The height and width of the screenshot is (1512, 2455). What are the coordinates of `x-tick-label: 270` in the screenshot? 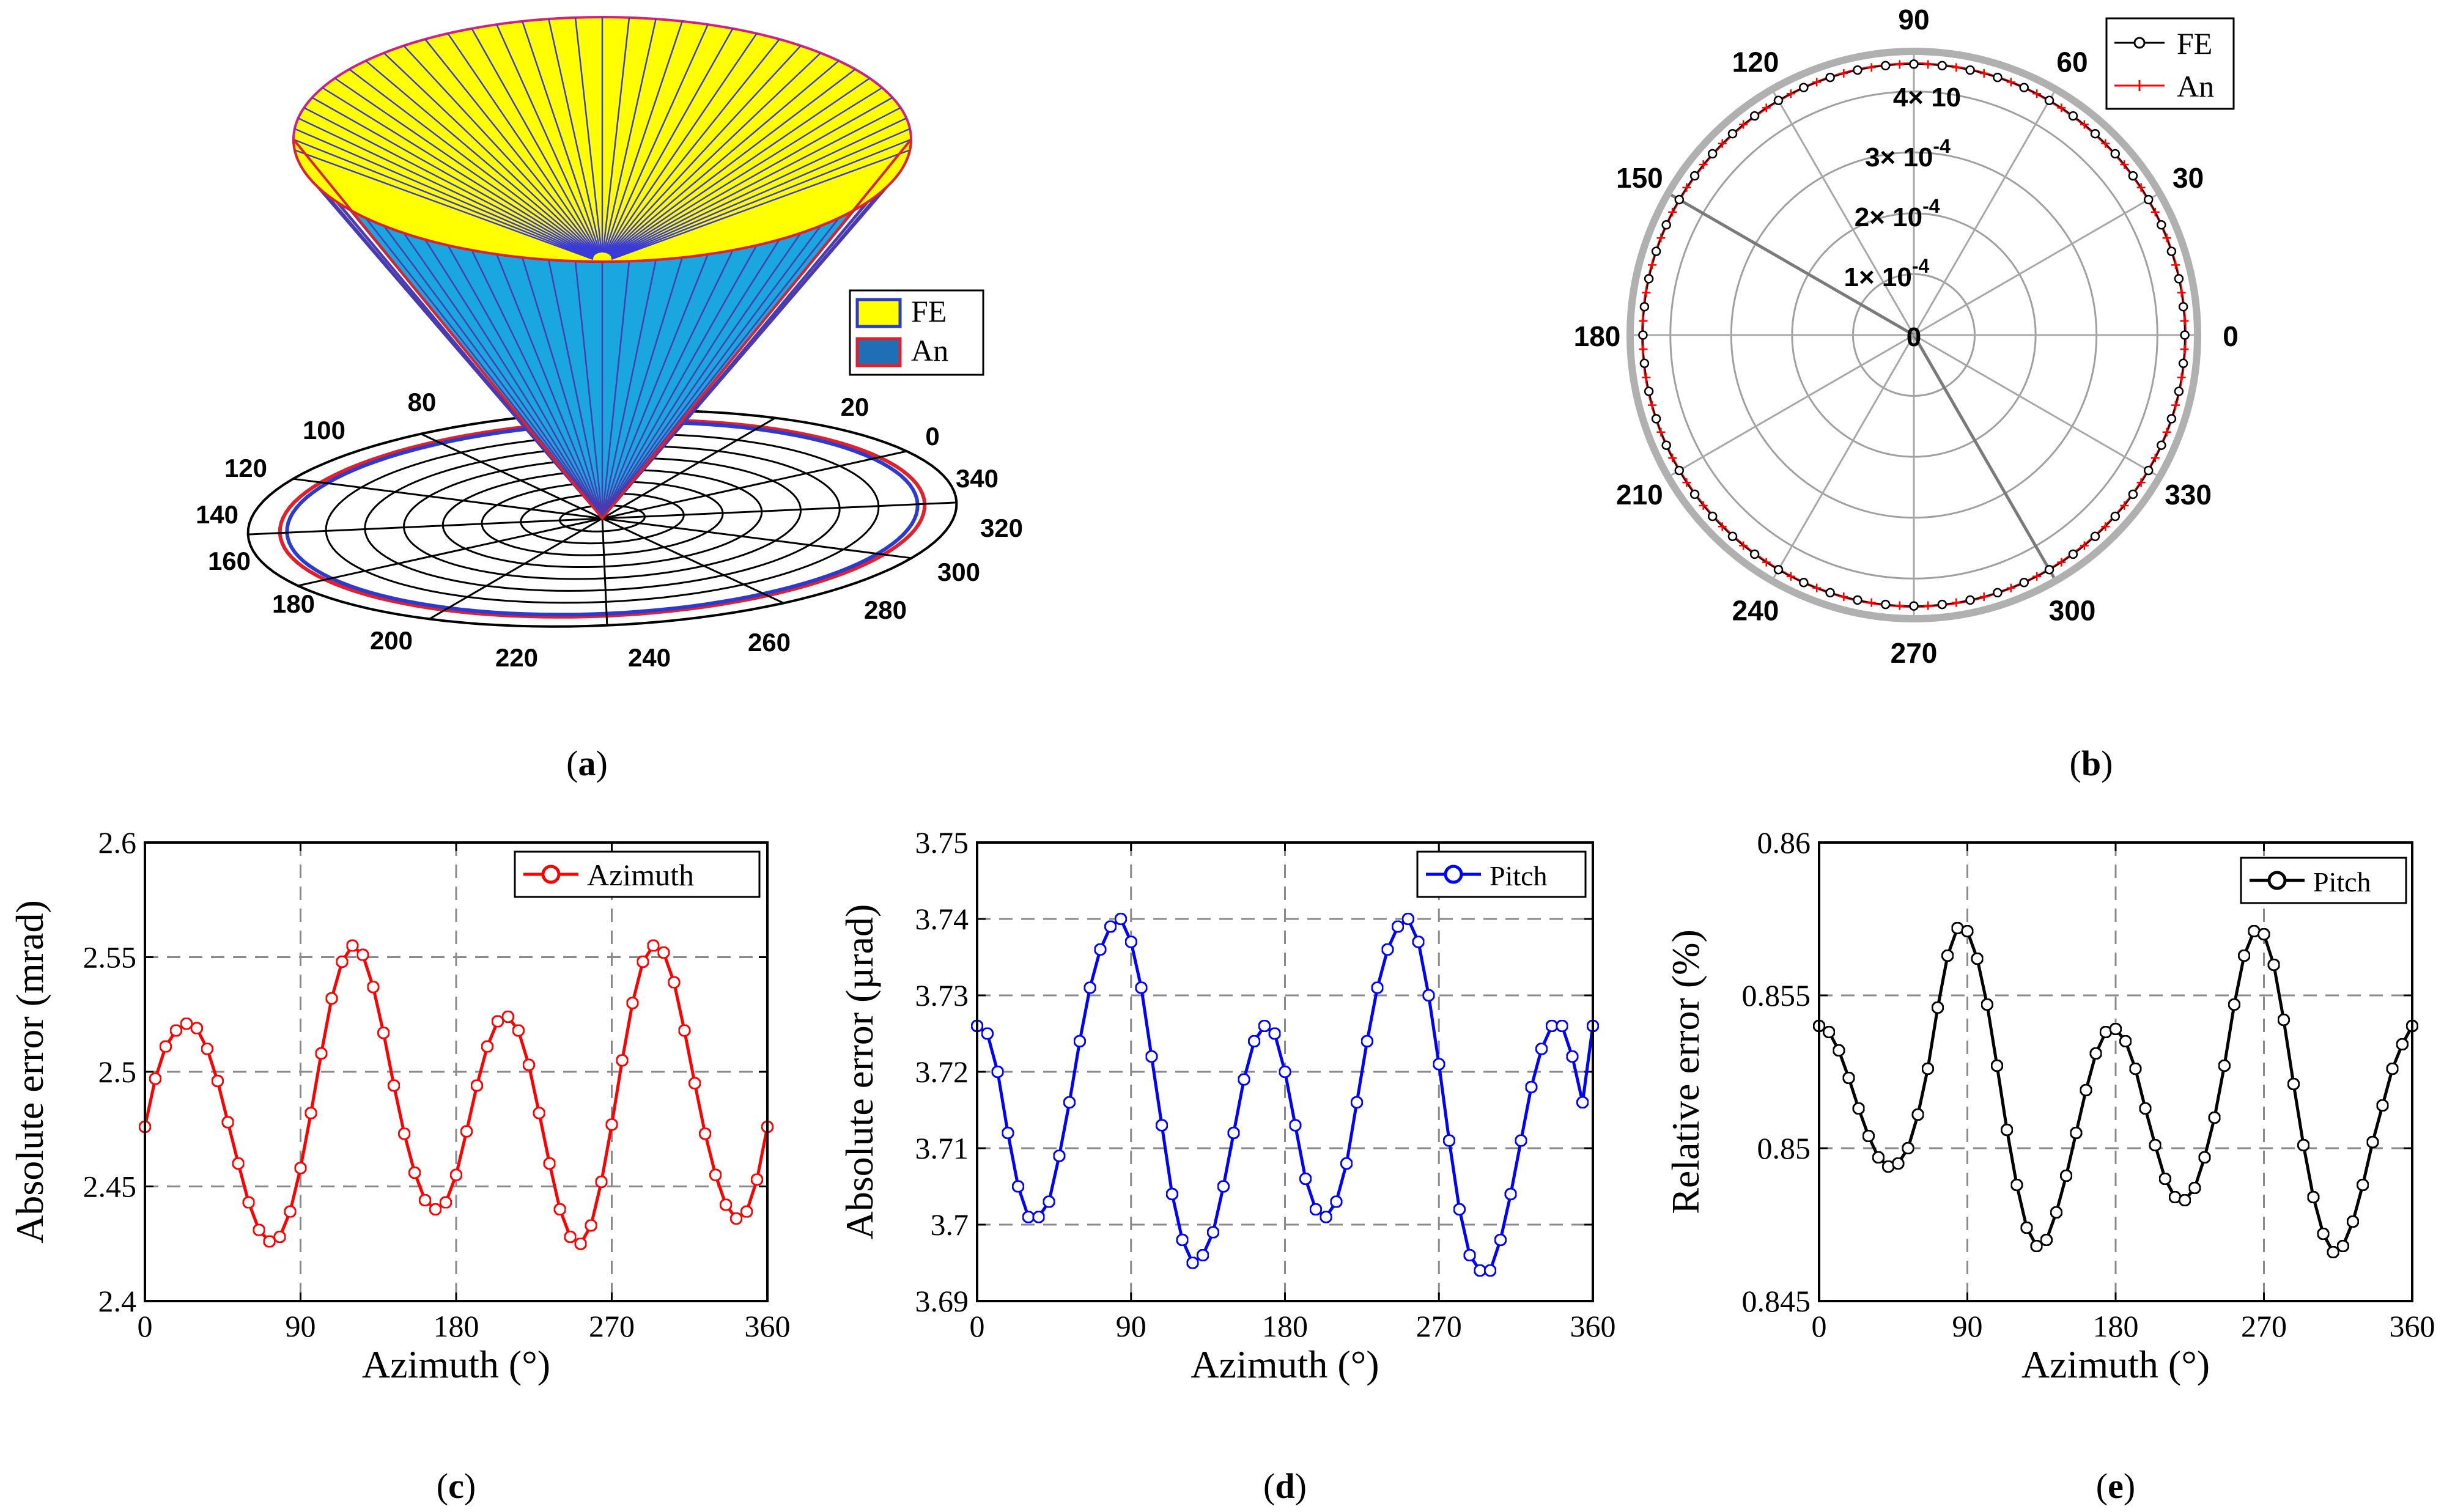 It's located at (612, 1326).